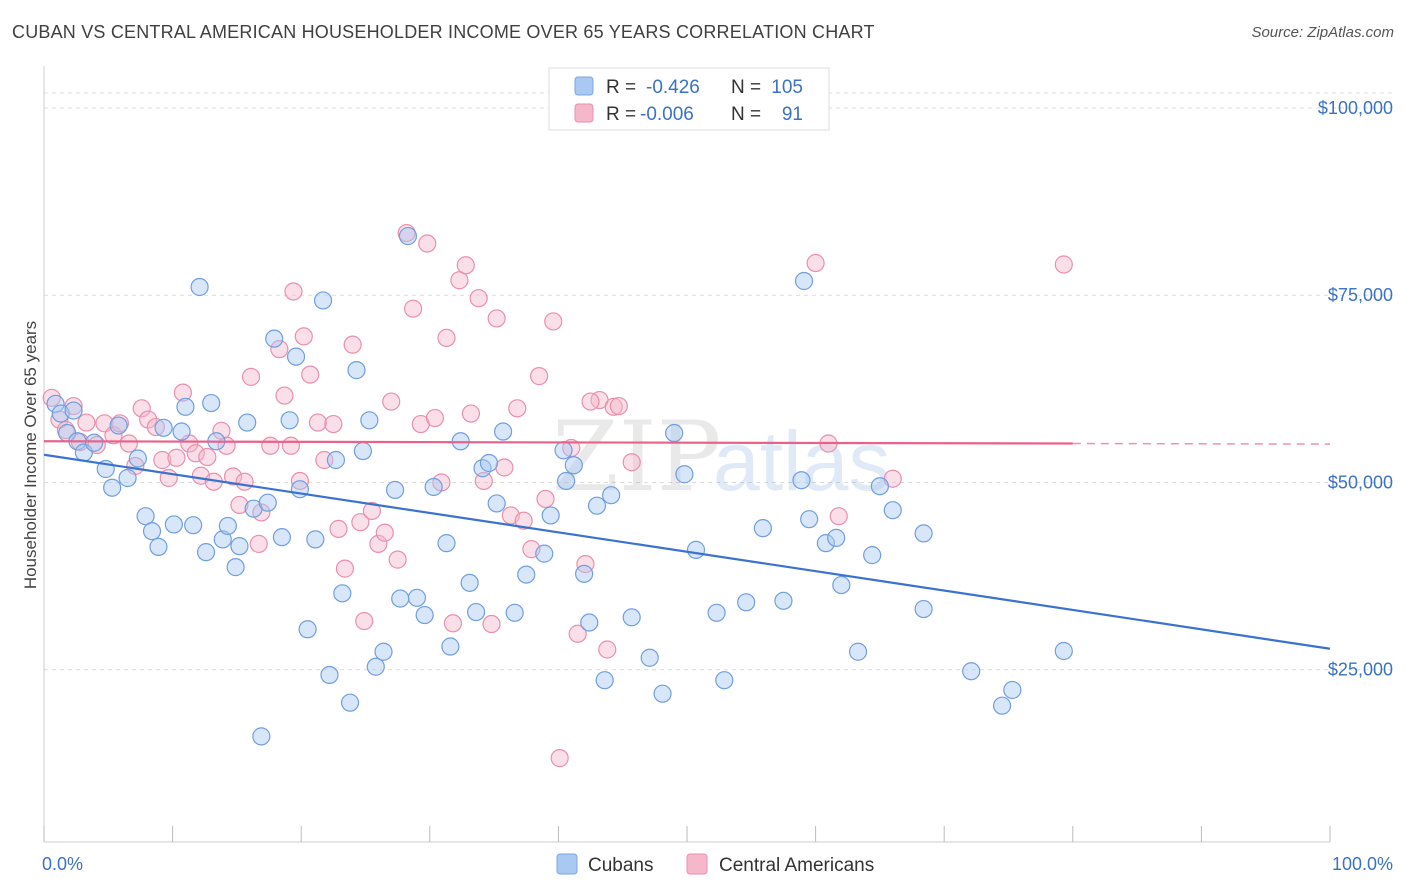 Image resolution: width=1406 pixels, height=892 pixels. What do you see at coordinates (30, 455) in the screenshot?
I see `y-axis-title: Householder Income Over 65 years` at bounding box center [30, 455].